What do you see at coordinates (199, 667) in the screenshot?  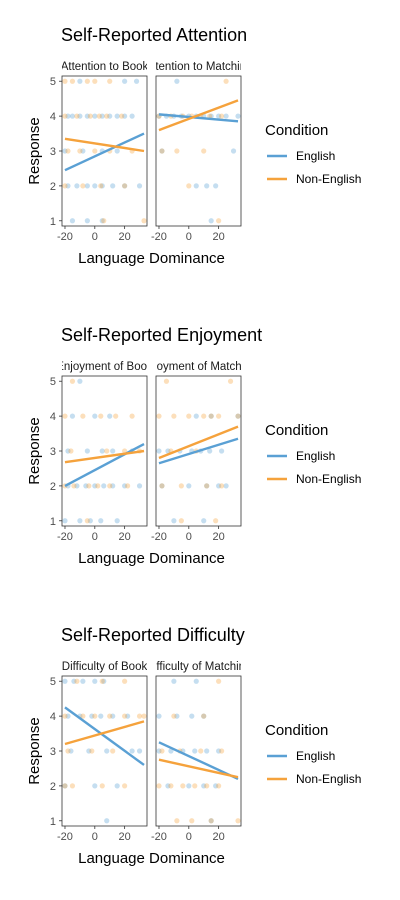 I see `facet-strip-label: Difficulty of Matching` at bounding box center [199, 667].